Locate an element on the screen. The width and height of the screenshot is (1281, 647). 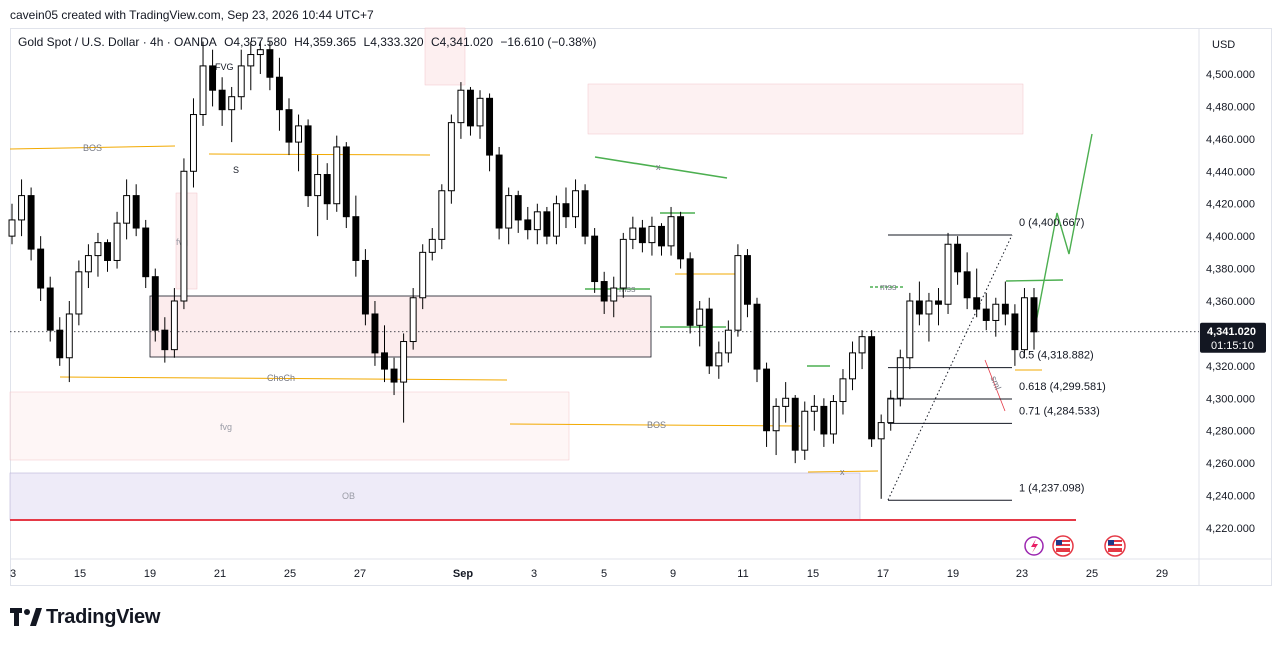
fvg-zone-lower is located at coordinates (289, 426).